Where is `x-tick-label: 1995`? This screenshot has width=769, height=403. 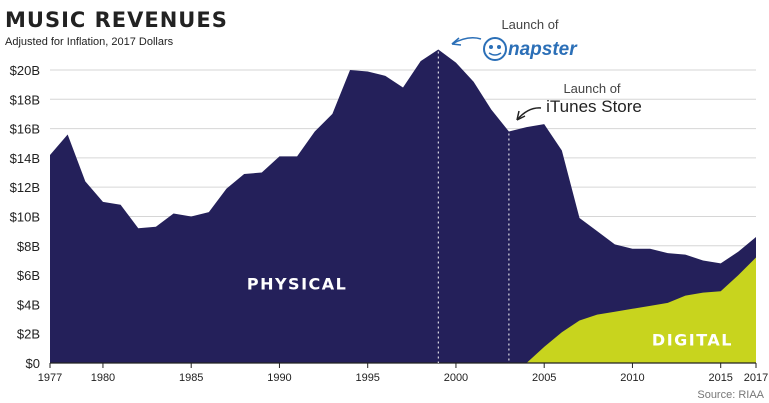
x-tick-label: 1995 is located at coordinates (367, 378).